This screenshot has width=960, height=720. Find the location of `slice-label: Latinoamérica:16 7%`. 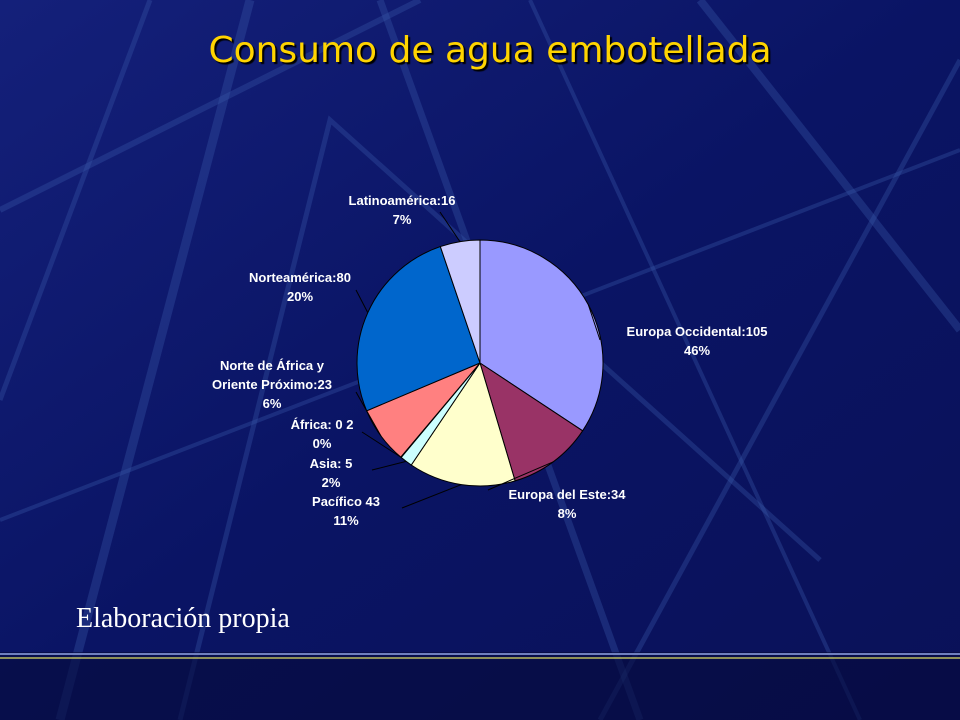

slice-label: Latinoamérica:16 7% is located at coordinates (402, 210).